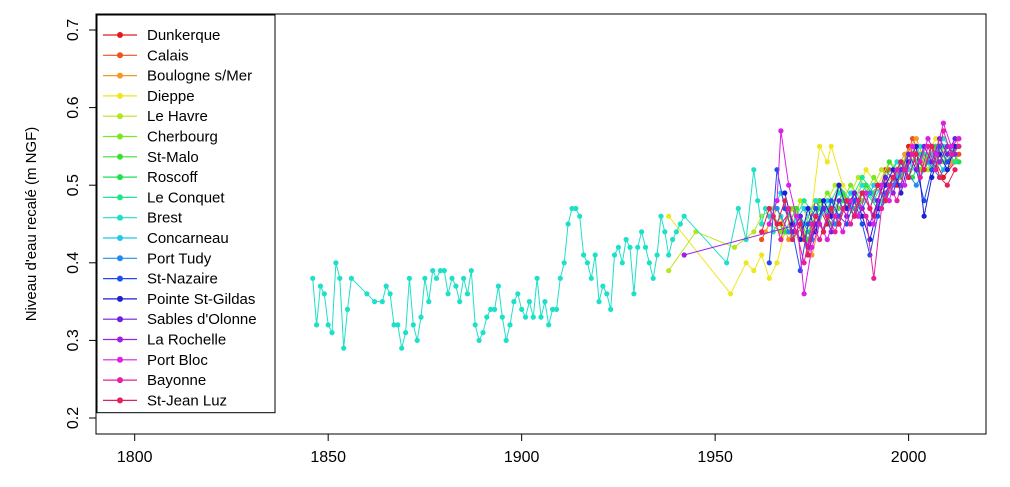 Image resolution: width=1010 pixels, height=487 pixels. I want to click on legend-label: Port Bloc, so click(177, 360).